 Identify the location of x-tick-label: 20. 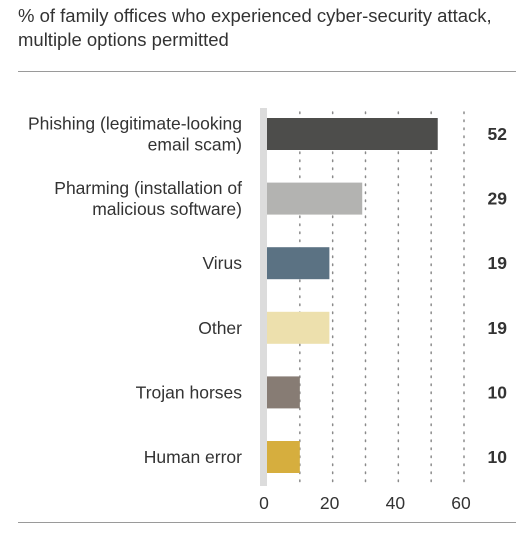
(330, 503).